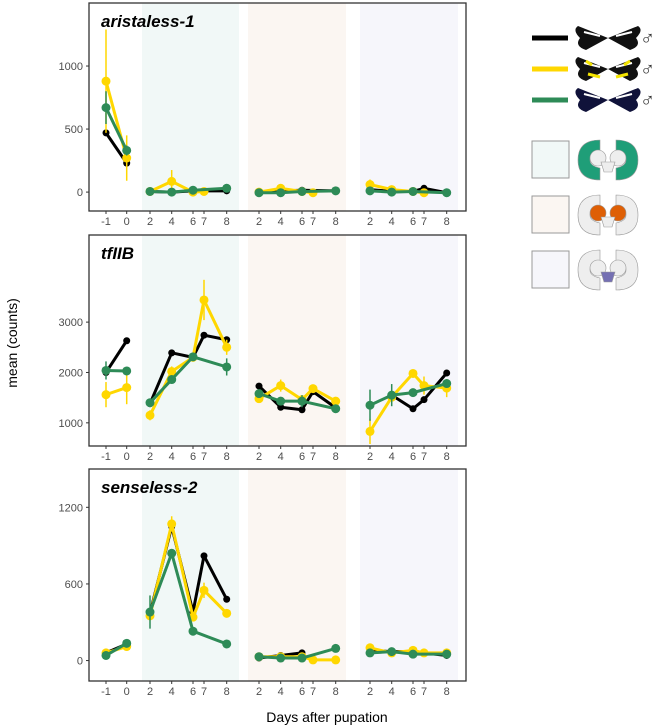 This screenshot has height=728, width=654. What do you see at coordinates (12, 342) in the screenshot?
I see `y-axis-label: mean (counts)` at bounding box center [12, 342].